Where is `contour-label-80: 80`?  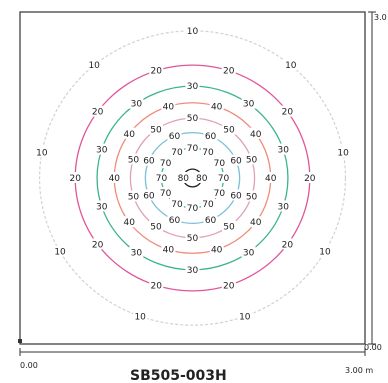 contour-label-80: 80 is located at coordinates (202, 179).